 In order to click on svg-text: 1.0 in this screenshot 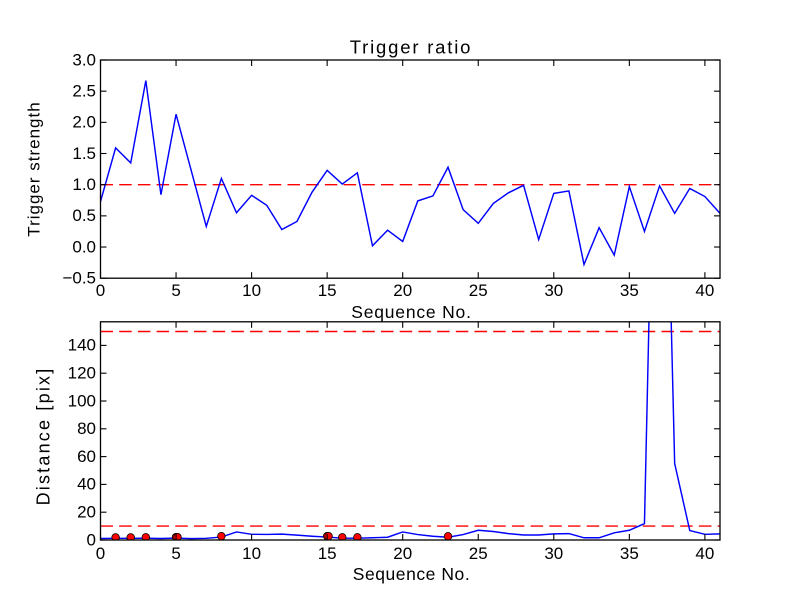, I will do `click(84, 184)`.